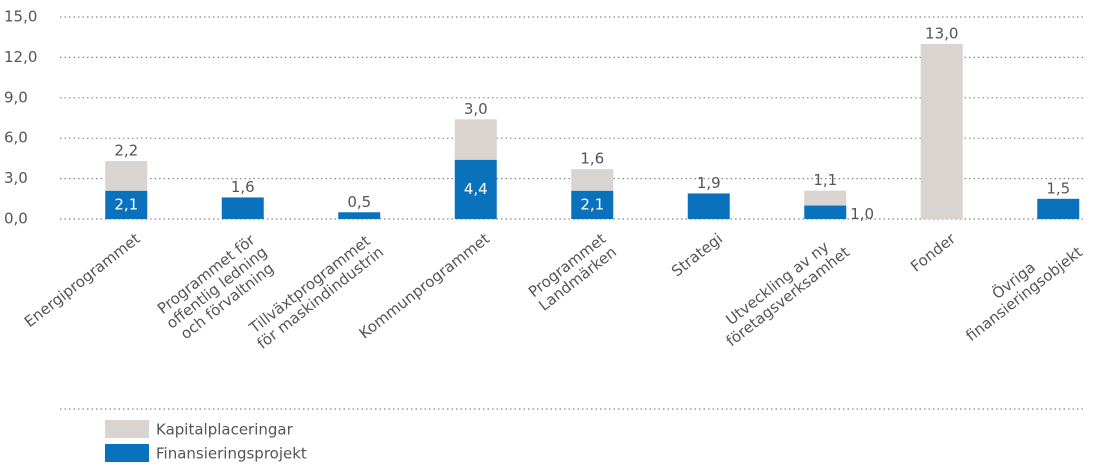  Describe the element at coordinates (825, 180) in the screenshot. I see `value-label: 1,1` at that location.